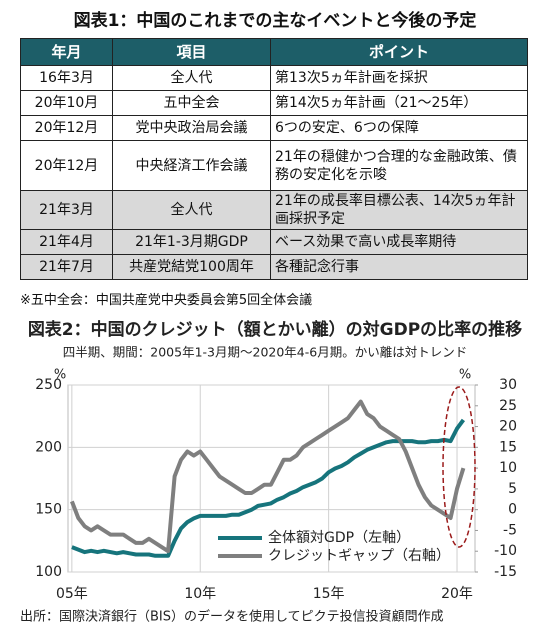 The image size is (550, 639). Describe the element at coordinates (399, 210) in the screenshot. I see `table-cell: 21年の成長率目標公表、14次5ヵ年計画採択予定` at that location.